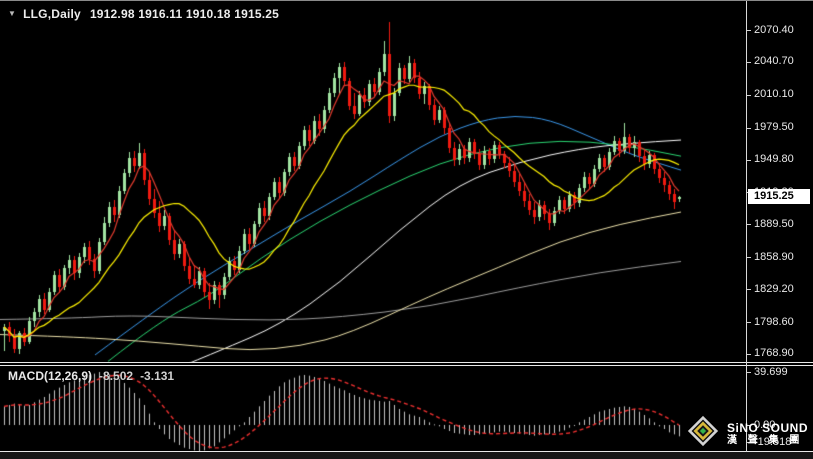 The image size is (813, 459). What do you see at coordinates (773, 442) in the screenshot?
I see `macd-tick-label: -19.518` at bounding box center [773, 442].